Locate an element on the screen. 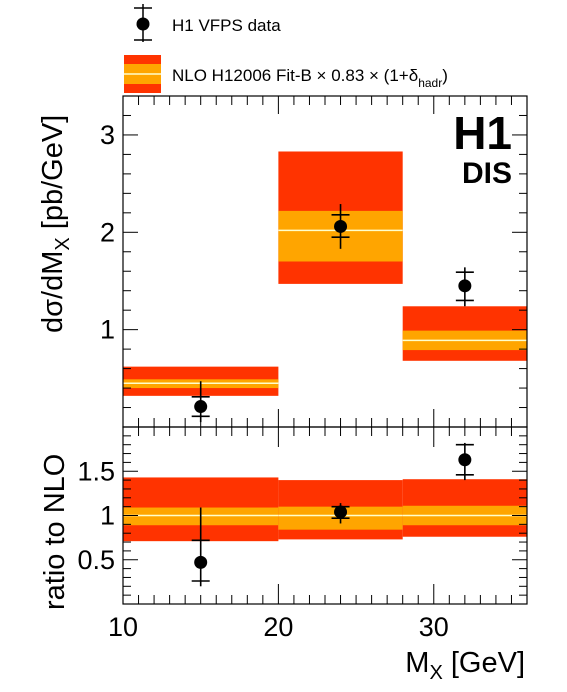  legend-theory-label-end: ) is located at coordinates (445, 75).